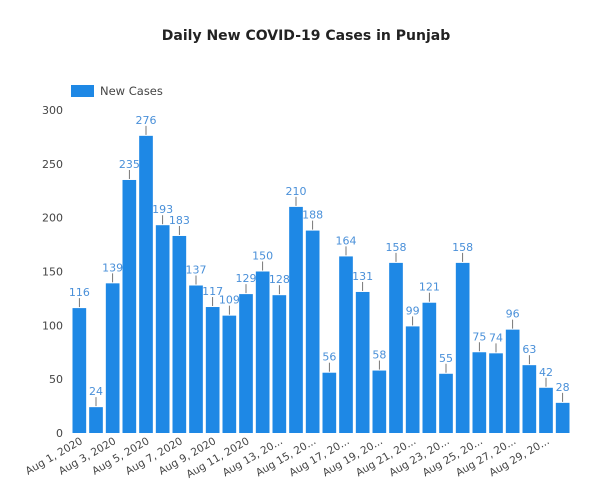 The image size is (612, 493). I want to click on data-label: 150, so click(262, 256).